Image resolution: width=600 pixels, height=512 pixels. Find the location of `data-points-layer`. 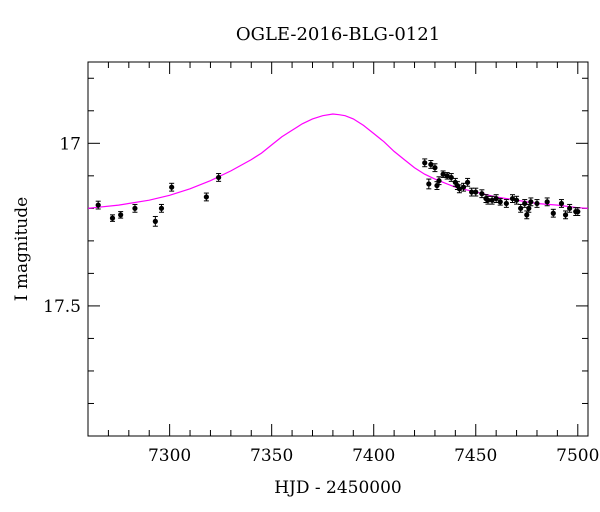

data-points-layer is located at coordinates (338, 192).